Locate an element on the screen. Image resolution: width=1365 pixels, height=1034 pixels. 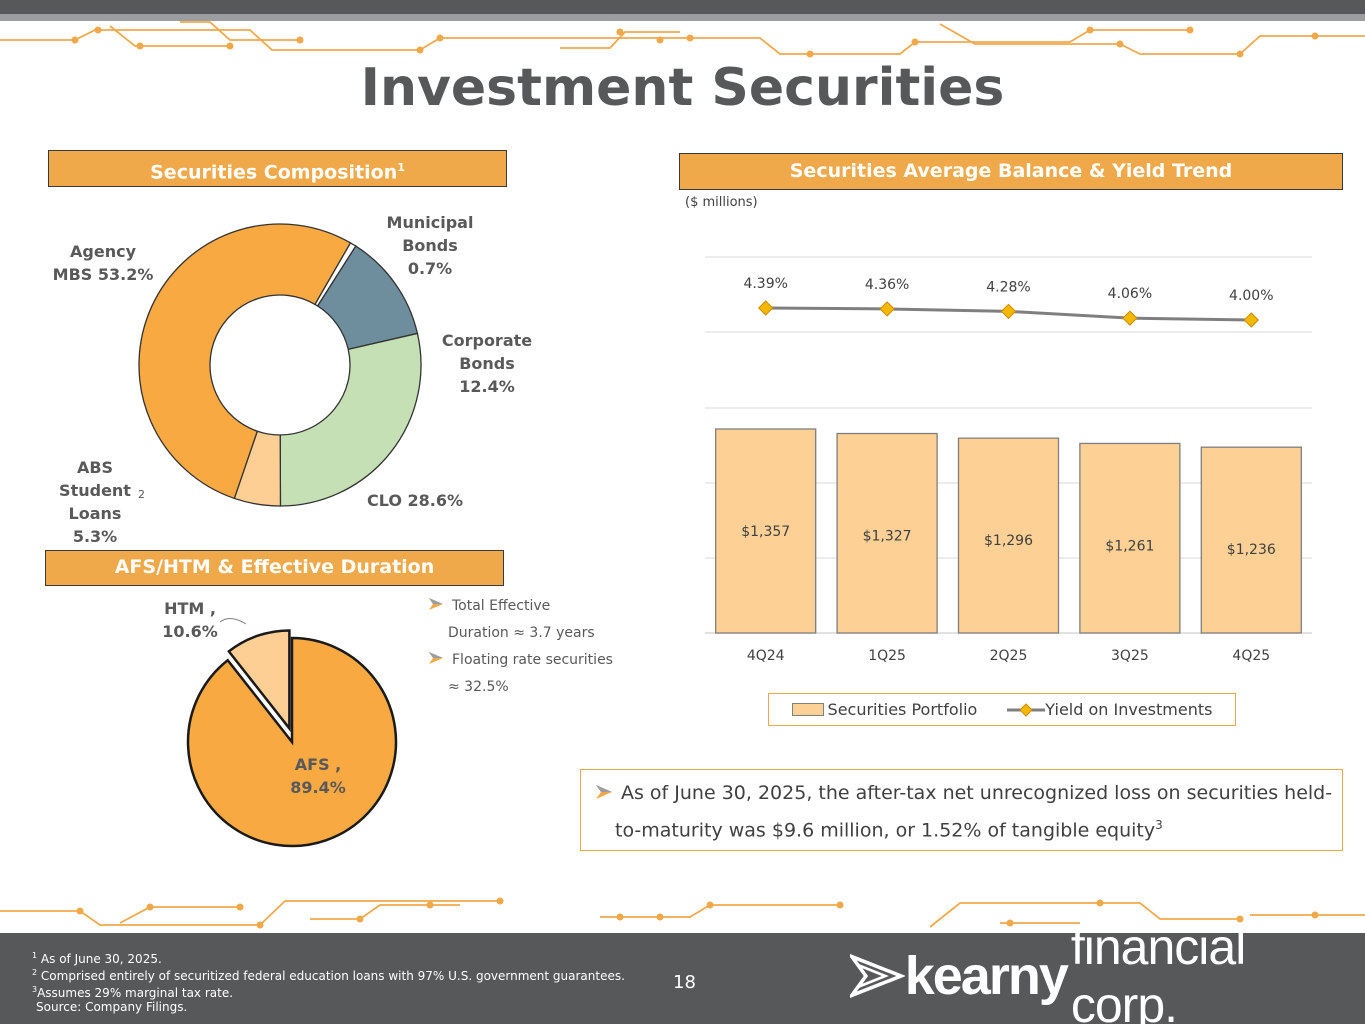
footnote-source: Source: Company Filings. is located at coordinates (112, 1007).